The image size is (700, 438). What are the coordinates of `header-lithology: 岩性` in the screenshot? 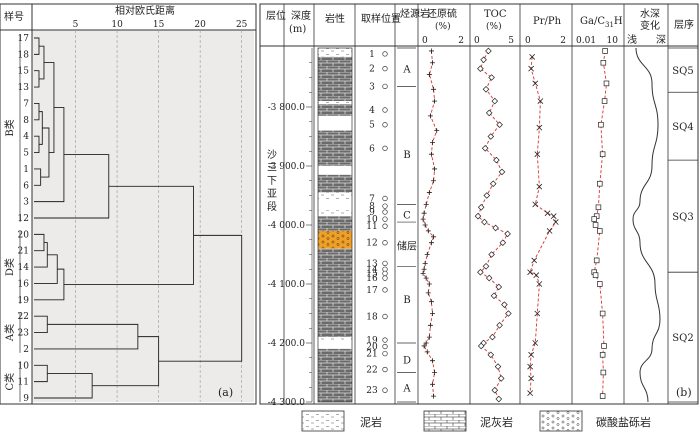 It's located at (335, 18).